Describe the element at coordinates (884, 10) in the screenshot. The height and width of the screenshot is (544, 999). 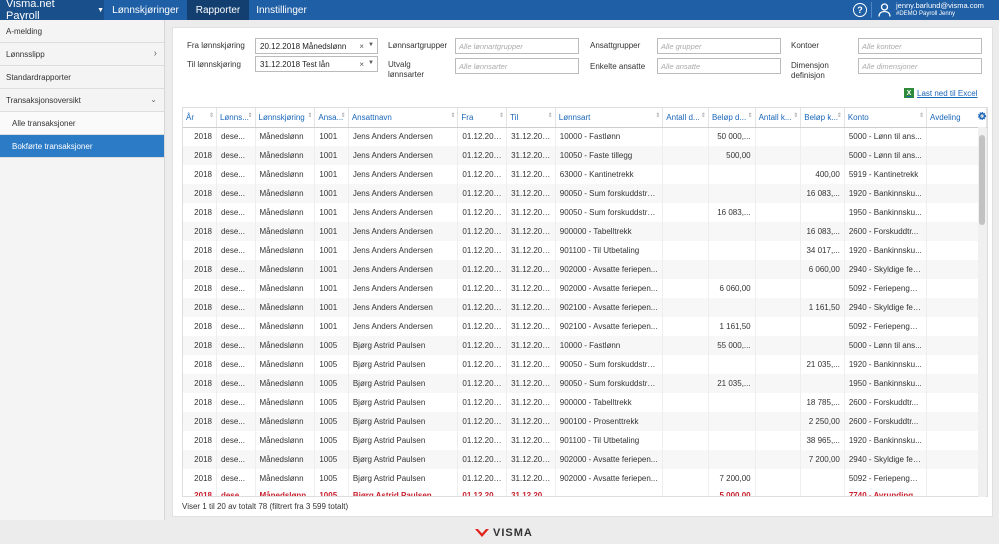
I see `user-icon` at that location.